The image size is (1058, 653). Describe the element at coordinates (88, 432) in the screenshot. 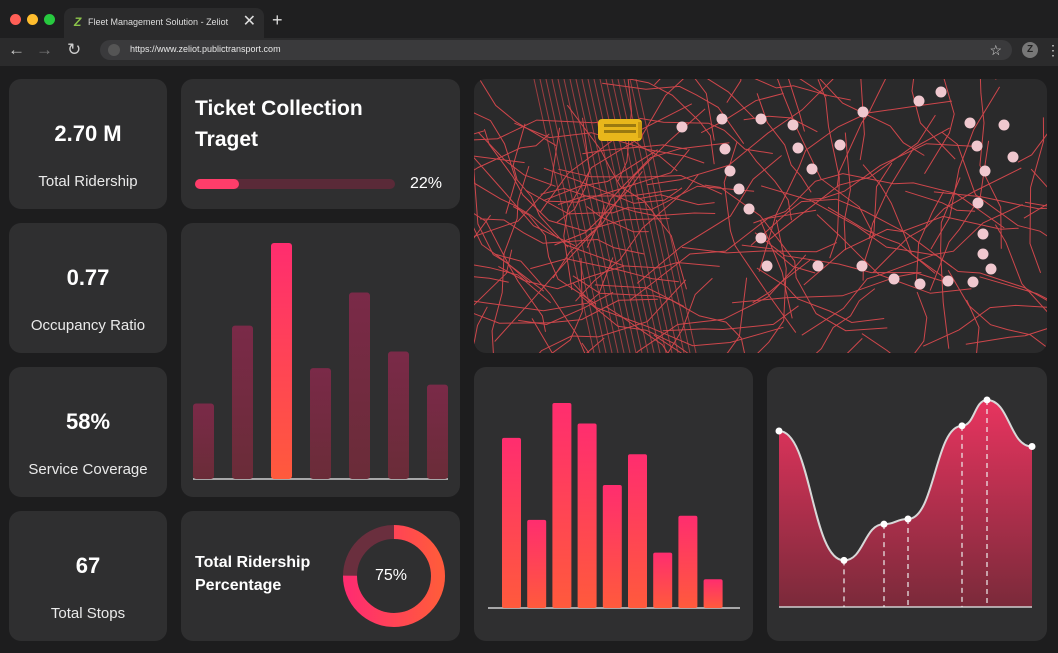

I see `stat-card-service-coverage: 58% Service Coverage` at that location.